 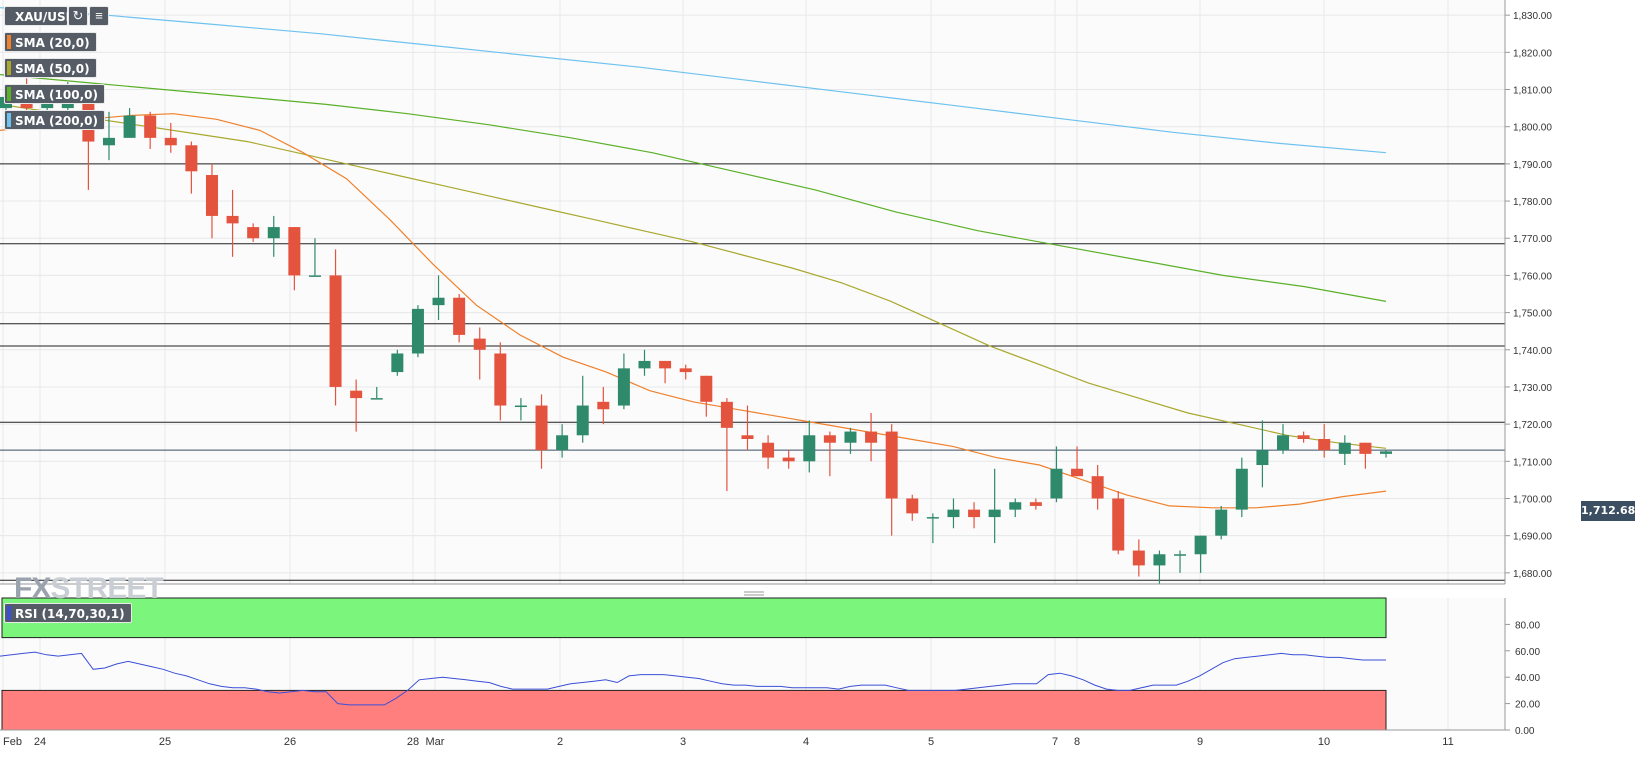 I want to click on refresh-icon: ↻, so click(x=78, y=16).